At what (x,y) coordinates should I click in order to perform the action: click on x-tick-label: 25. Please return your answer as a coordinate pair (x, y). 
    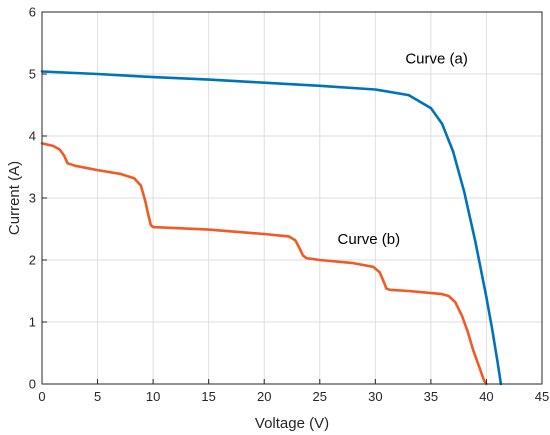
    Looking at the image, I should click on (320, 396).